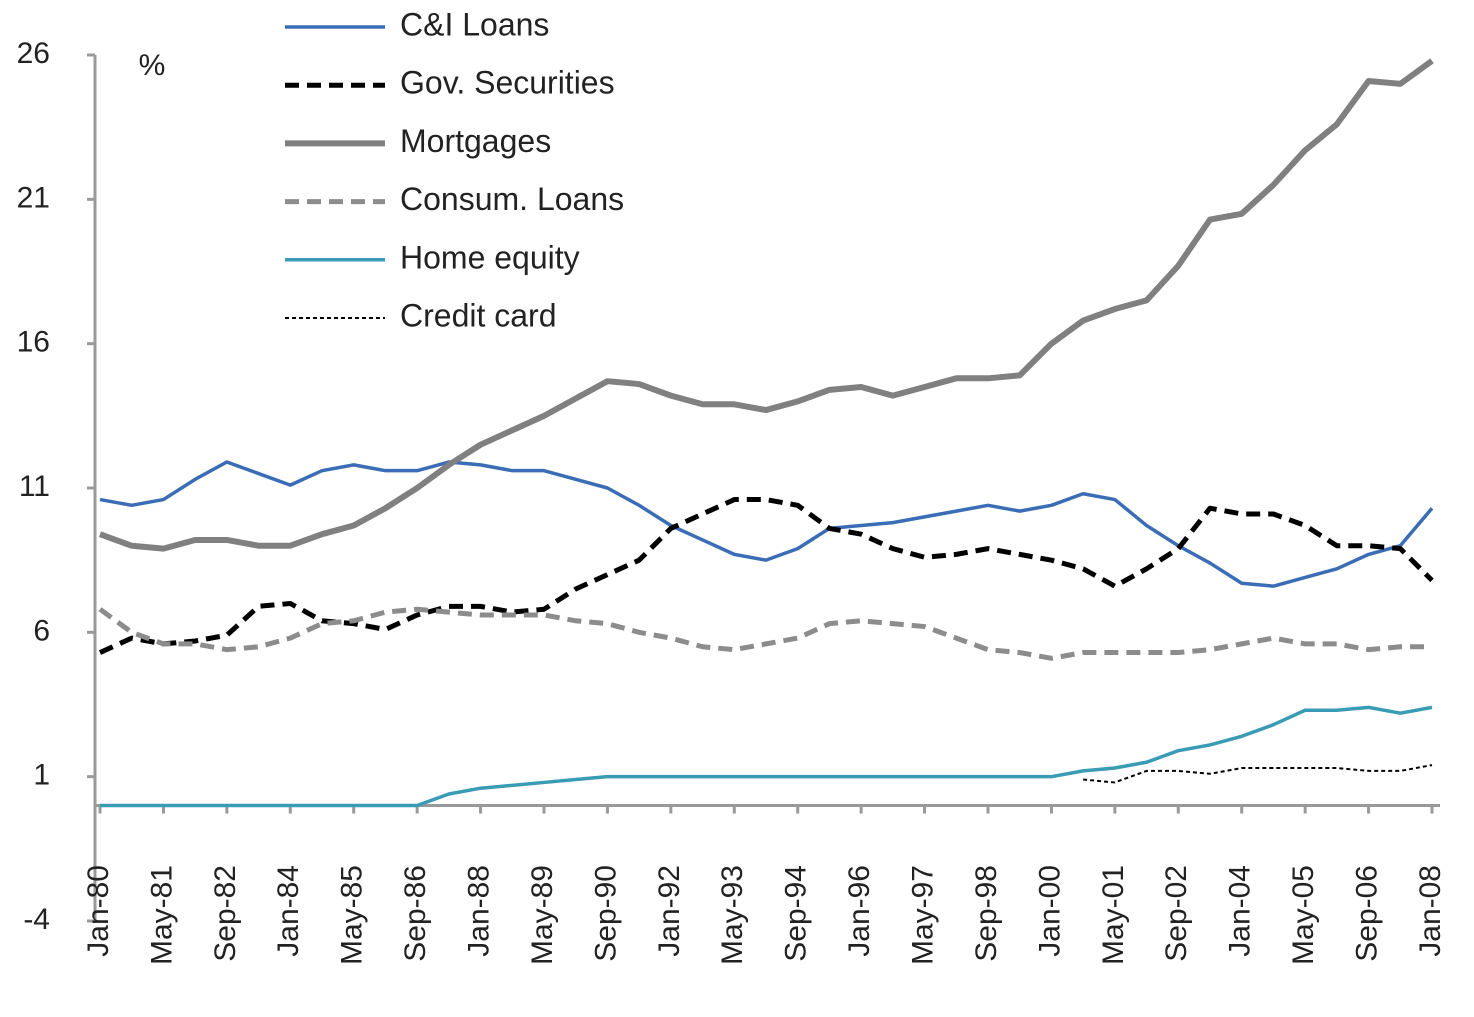 The width and height of the screenshot is (1474, 1017). I want to click on x-tick-label: Jan-80, so click(98, 911).